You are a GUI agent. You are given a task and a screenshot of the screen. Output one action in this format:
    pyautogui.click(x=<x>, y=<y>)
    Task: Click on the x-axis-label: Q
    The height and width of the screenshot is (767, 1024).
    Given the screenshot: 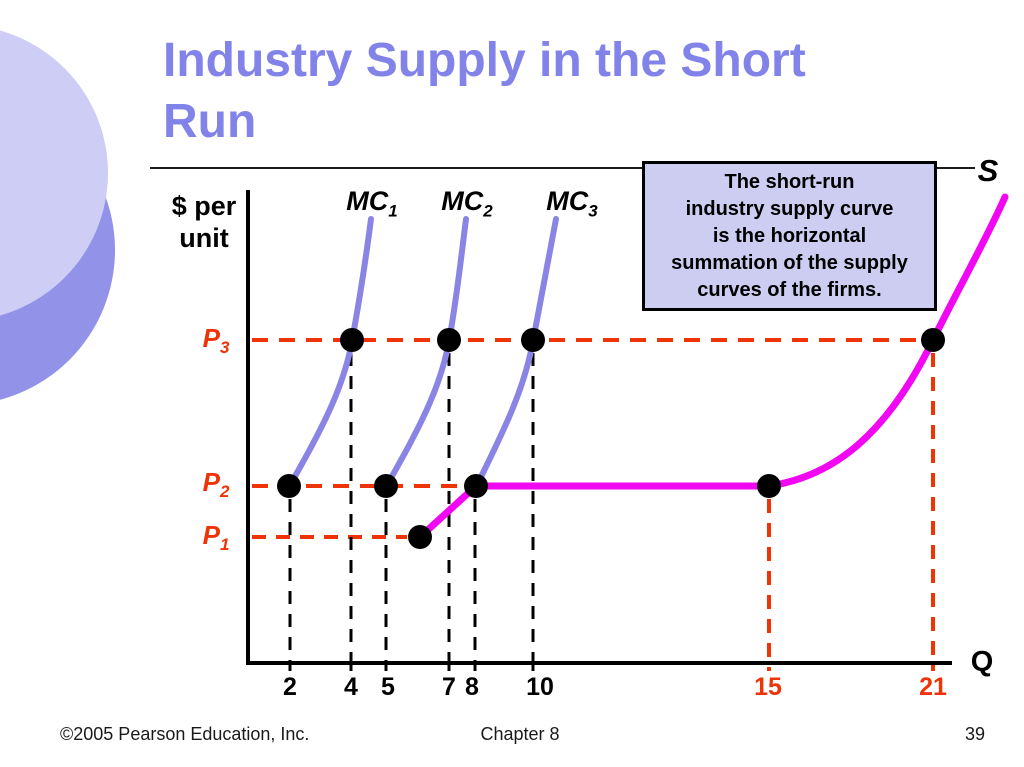 What is the action you would take?
    pyautogui.click(x=982, y=662)
    